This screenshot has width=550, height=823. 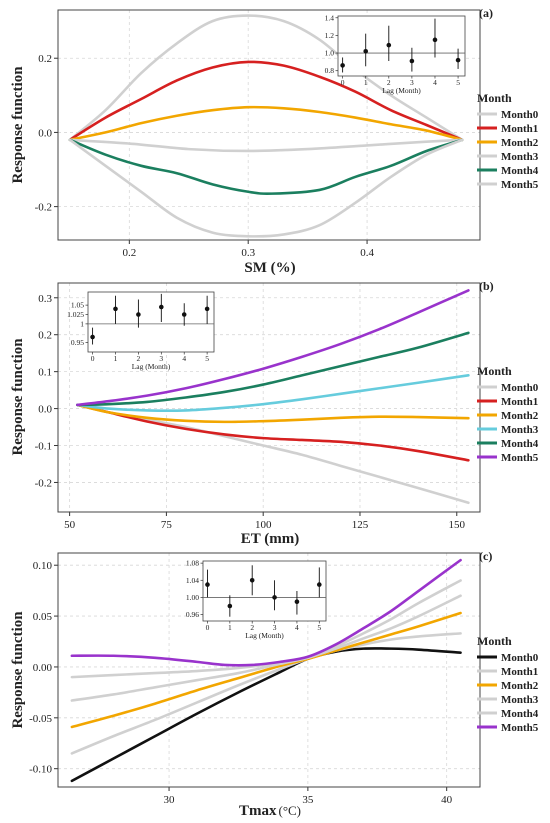 What do you see at coordinates (520, 714) in the screenshot?
I see `legend-item-label: Month4` at bounding box center [520, 714].